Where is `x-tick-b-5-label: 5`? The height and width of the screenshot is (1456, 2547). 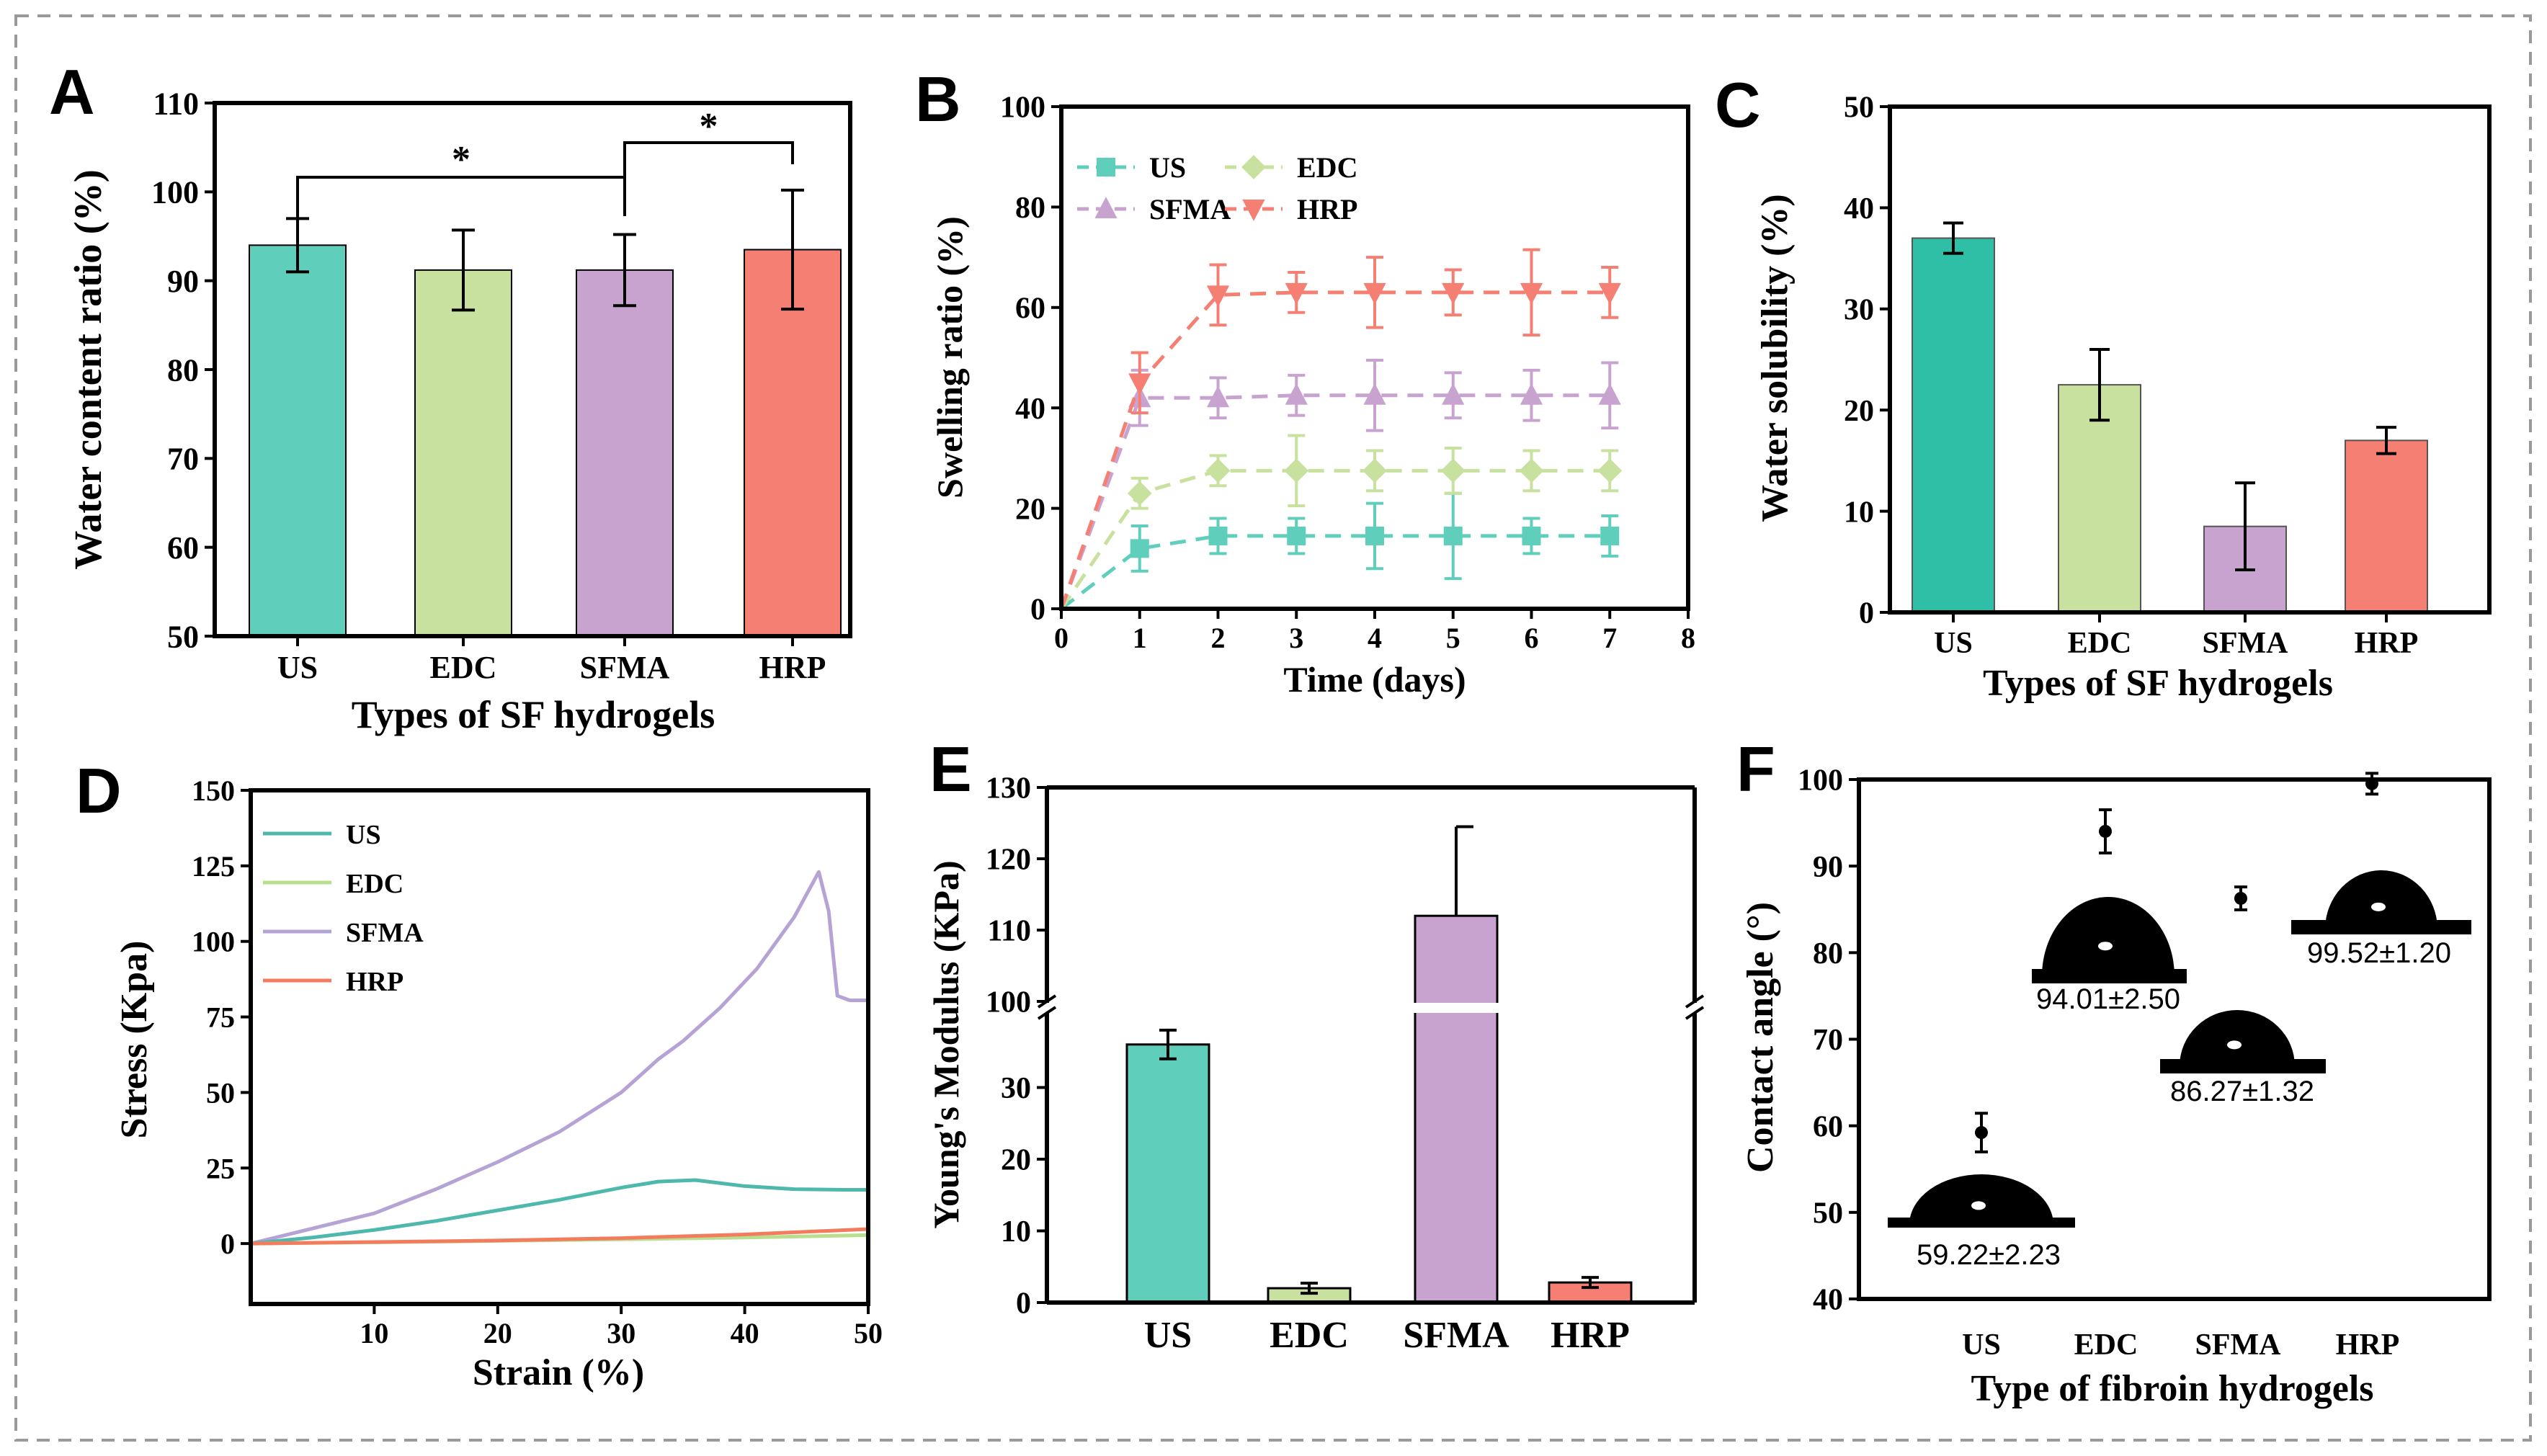 x-tick-b-5-label: 5 is located at coordinates (1453, 638).